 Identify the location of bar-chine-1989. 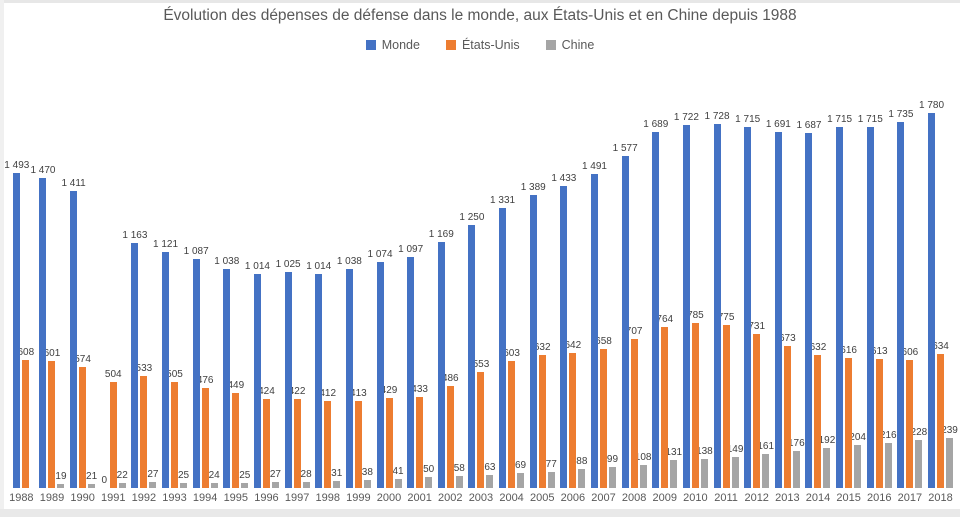
(61, 486).